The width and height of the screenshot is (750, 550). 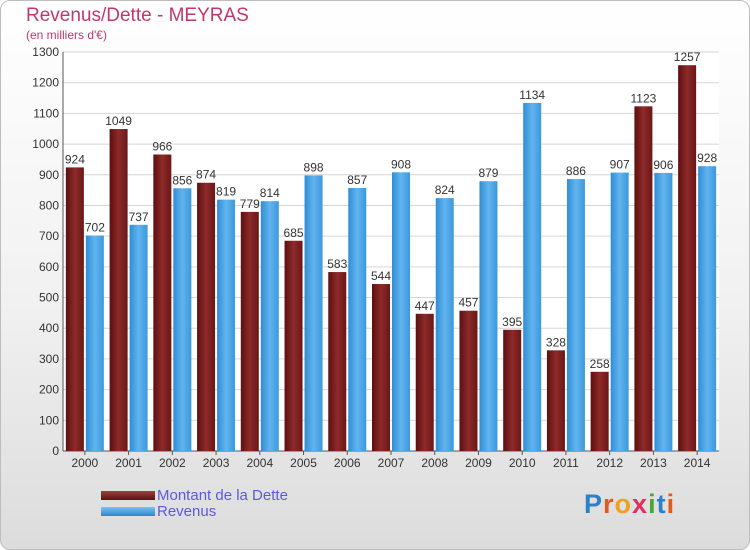 I want to click on data-label-revenus: 856, so click(x=182, y=180).